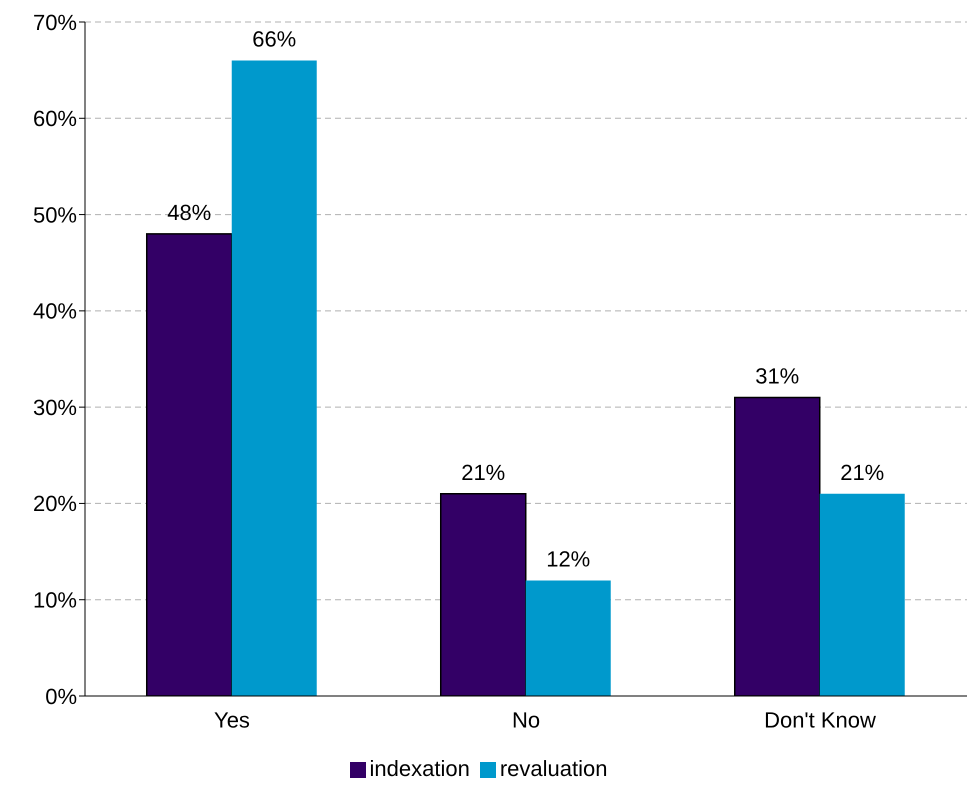 The width and height of the screenshot is (969, 792). I want to click on y-tick-label: 40%, so click(54, 311).